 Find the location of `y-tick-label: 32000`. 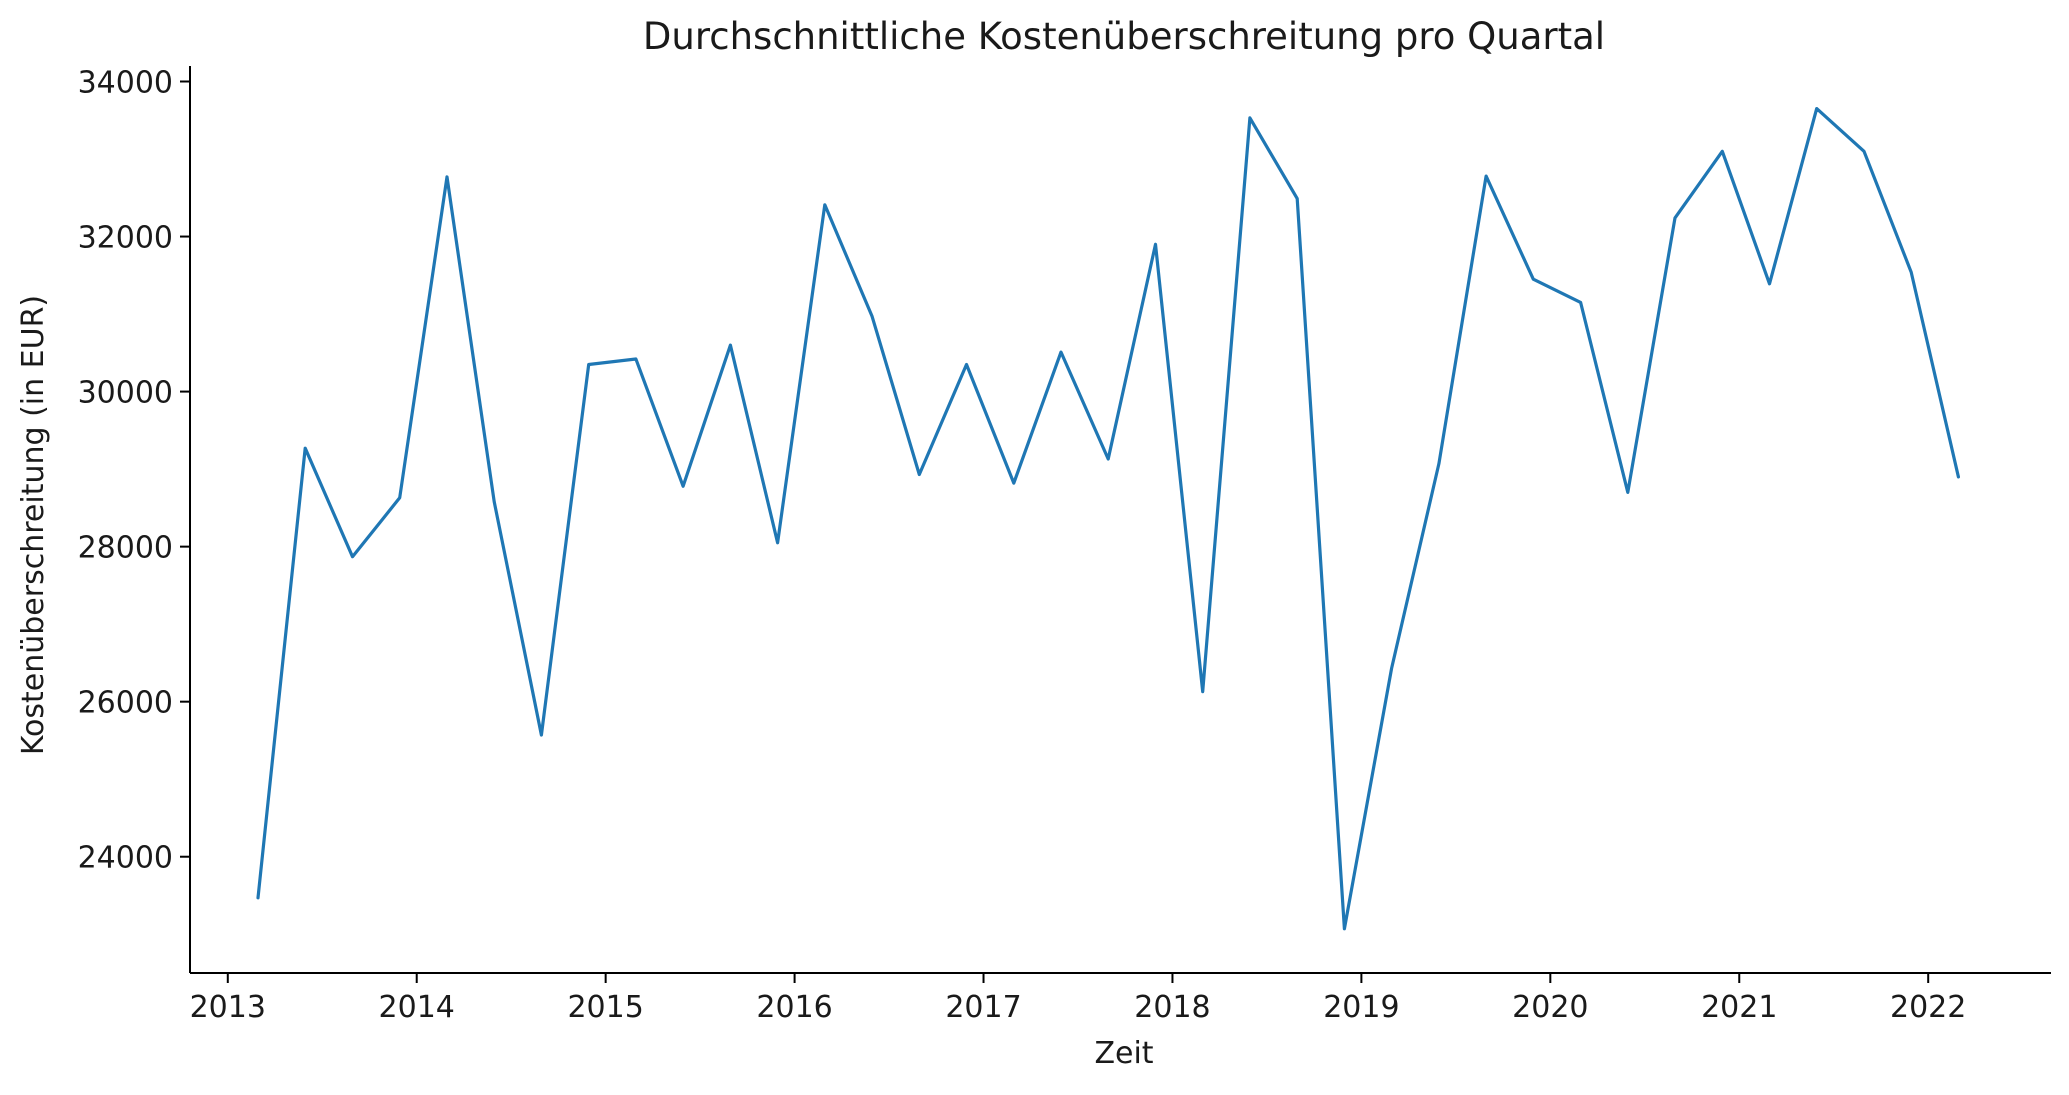

y-tick-label: 32000 is located at coordinates (125, 238).